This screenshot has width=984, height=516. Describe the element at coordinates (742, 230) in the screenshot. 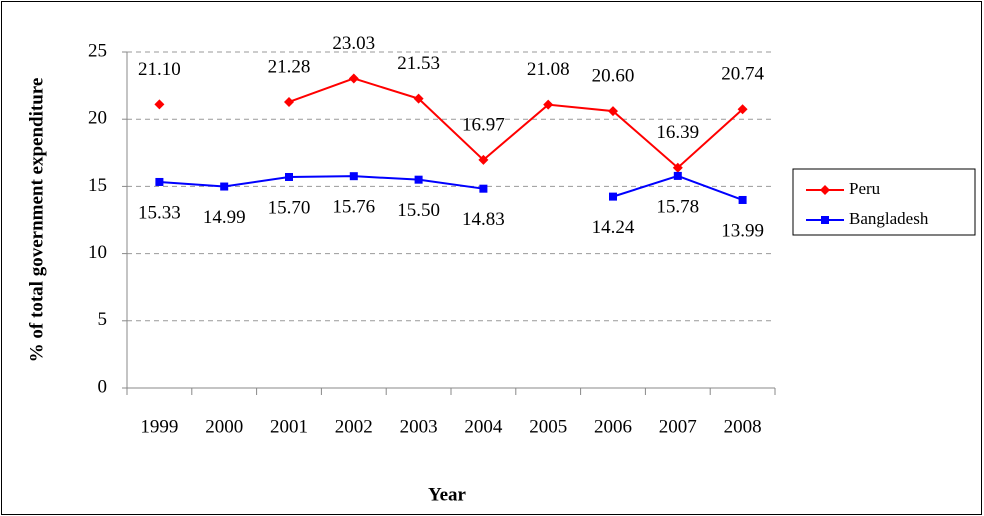

I see `data-label: 13.99` at that location.